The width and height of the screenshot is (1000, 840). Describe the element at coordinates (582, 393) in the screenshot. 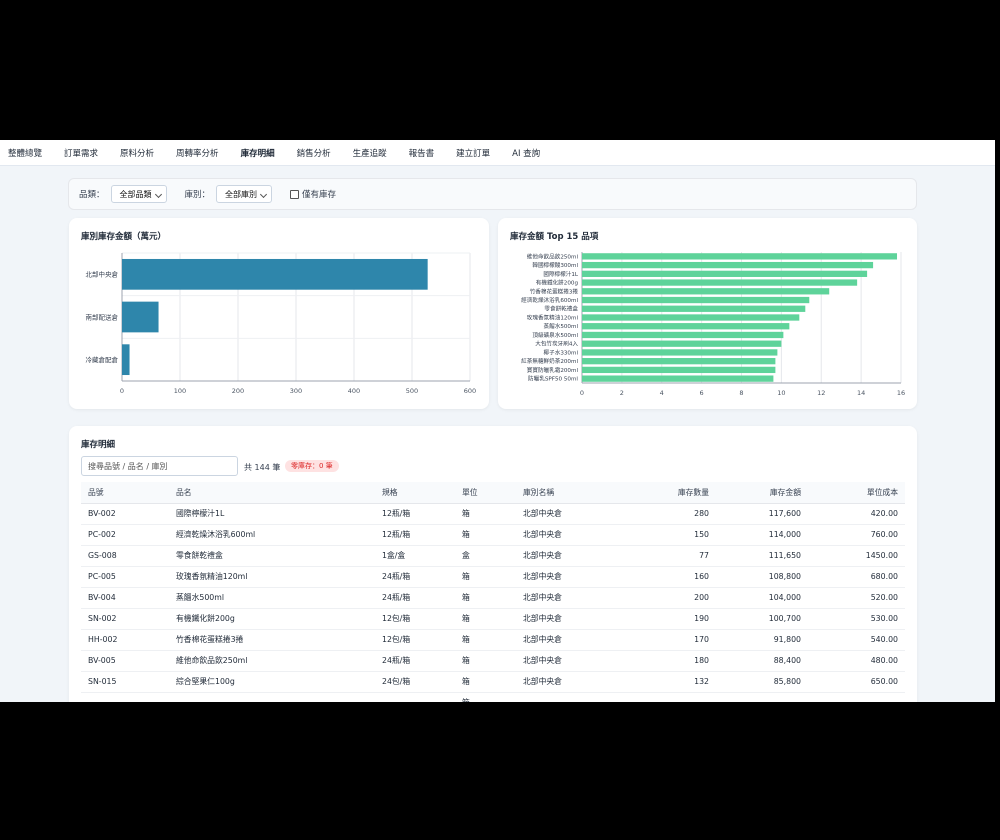

I see `chart-top15-x-tick-label: 0` at that location.